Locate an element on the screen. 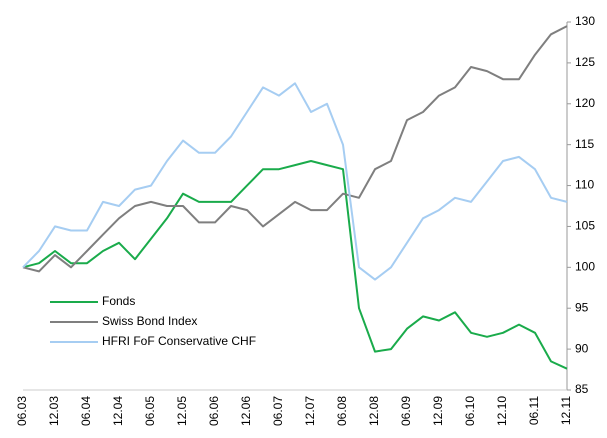 The image size is (607, 438). x-tick-label: 06.04 is located at coordinates (86, 411).